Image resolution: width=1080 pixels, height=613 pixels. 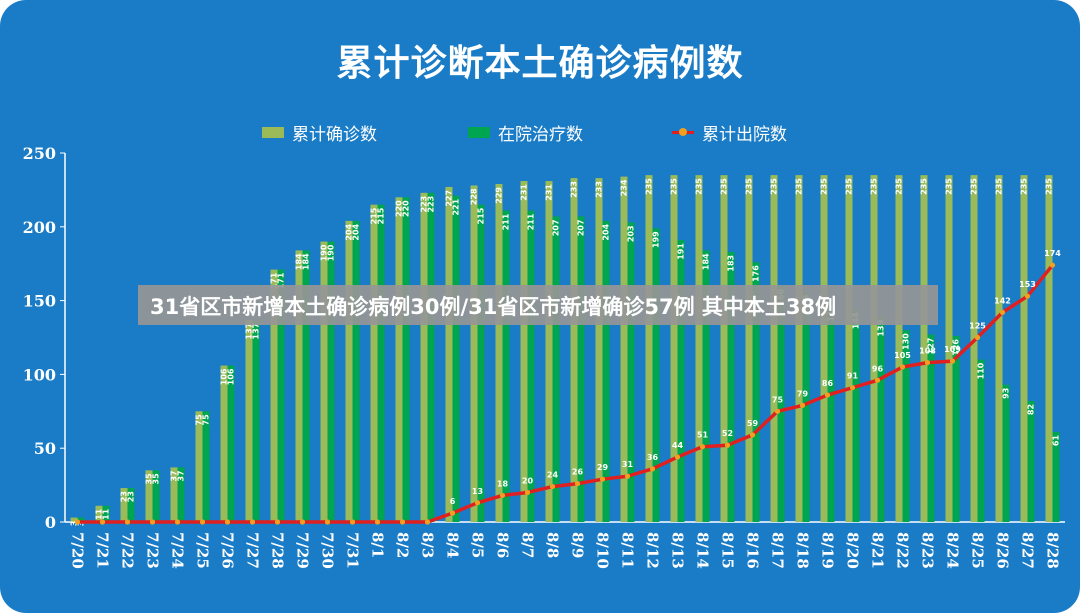 I want to click on x-tick-label: 8/1, so click(x=378, y=545).